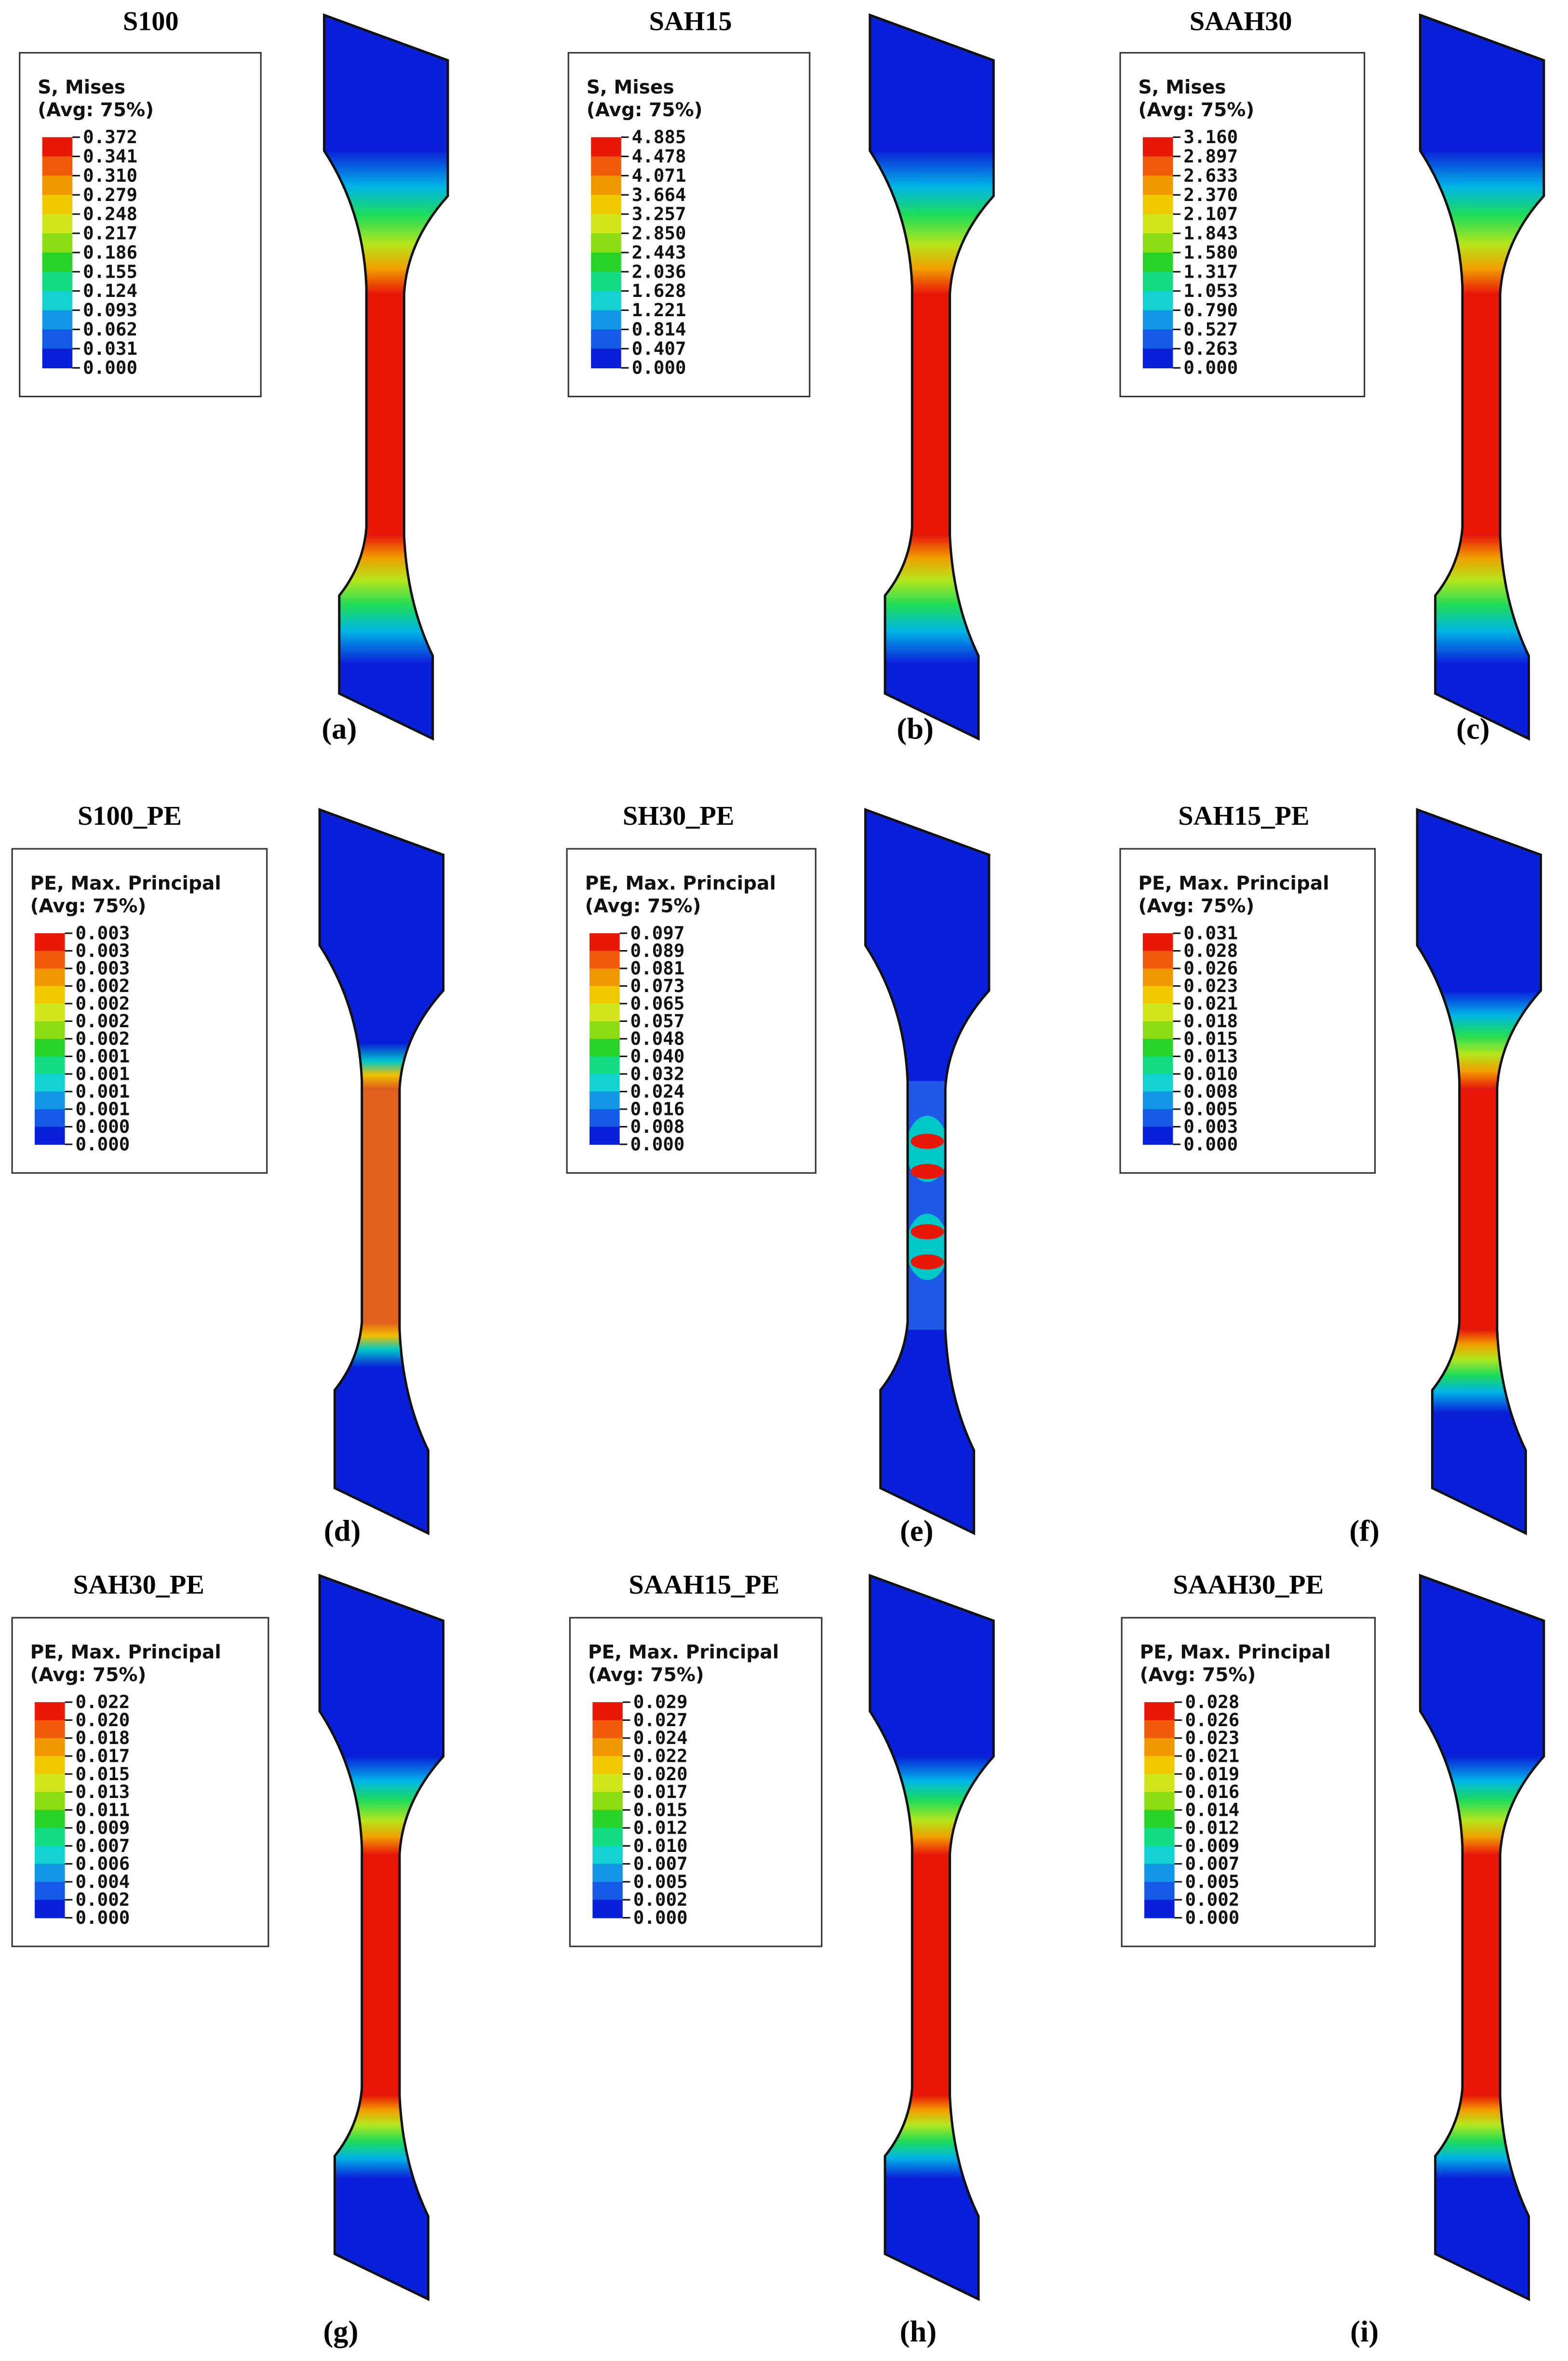  I want to click on shoulder-top, so click(932, 1805).